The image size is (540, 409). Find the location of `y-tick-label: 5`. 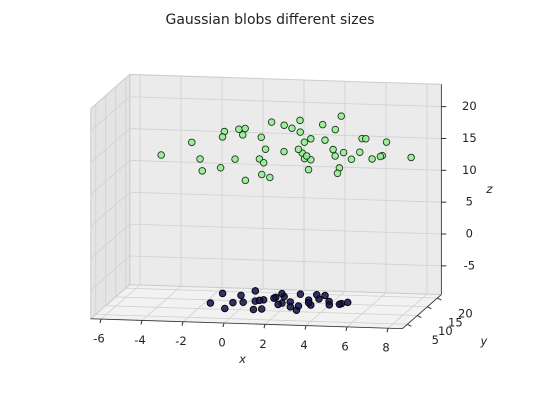

y-tick-label: 5 is located at coordinates (435, 340).